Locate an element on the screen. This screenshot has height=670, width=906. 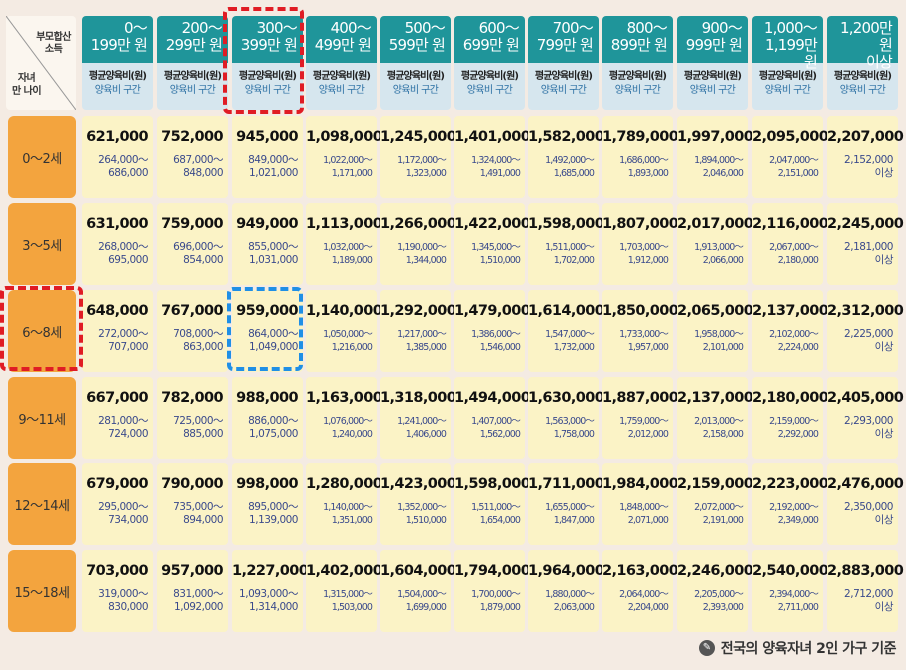
range-high: 1,879,000 is located at coordinates (500, 607).